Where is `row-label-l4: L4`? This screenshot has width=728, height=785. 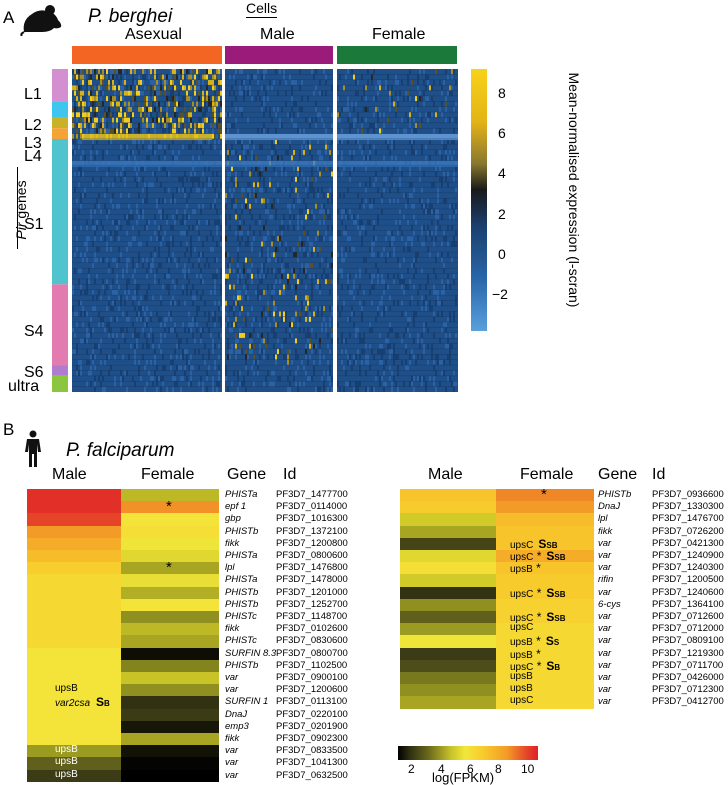 row-label-l4: L4 is located at coordinates (33, 156).